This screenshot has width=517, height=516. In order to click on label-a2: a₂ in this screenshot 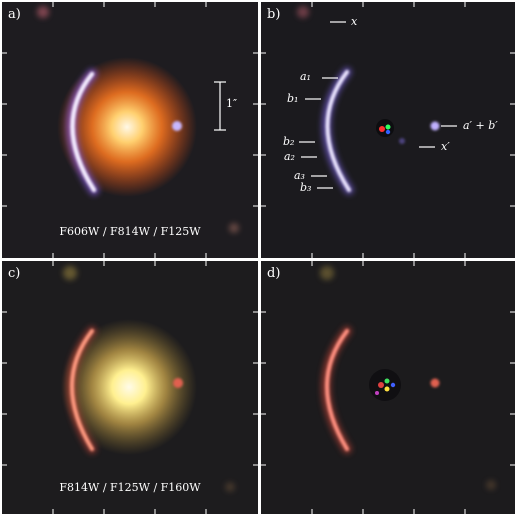, I will do `click(289, 156)`.